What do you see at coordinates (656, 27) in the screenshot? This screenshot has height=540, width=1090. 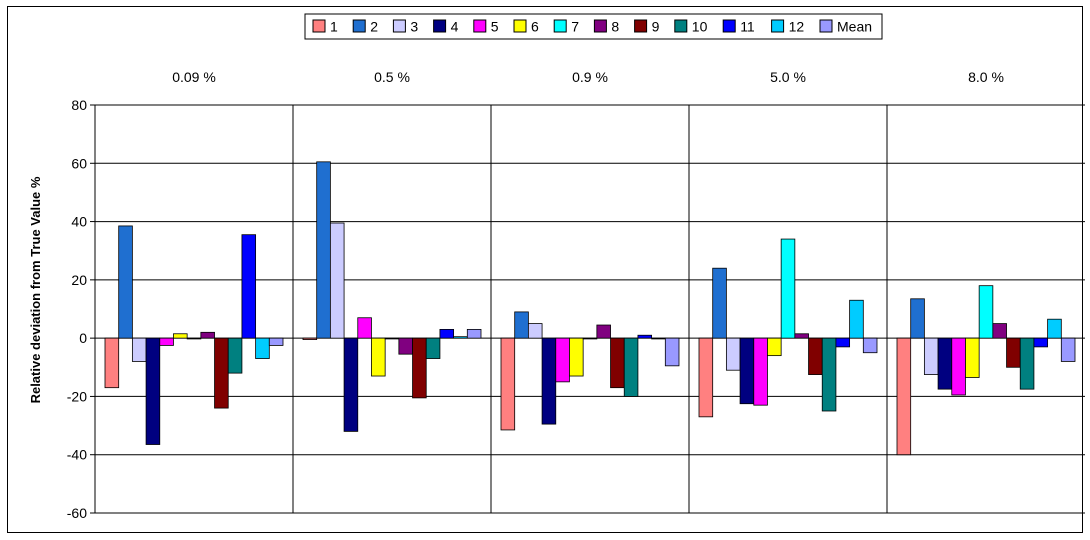 I see `legend-label: 9` at bounding box center [656, 27].